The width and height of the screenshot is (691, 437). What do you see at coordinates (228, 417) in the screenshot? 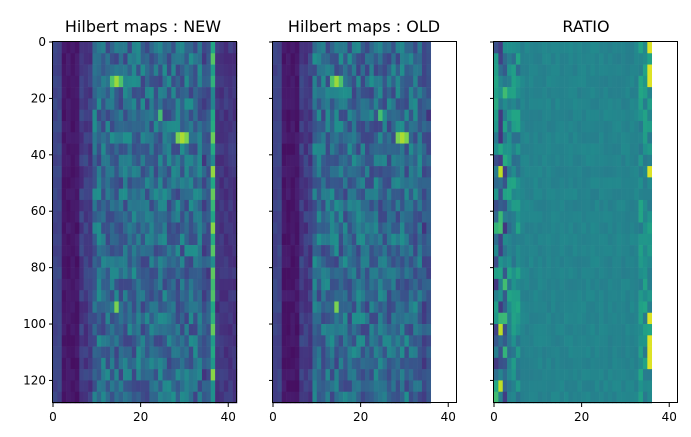
I see `x-tick-label: 40` at bounding box center [228, 417].